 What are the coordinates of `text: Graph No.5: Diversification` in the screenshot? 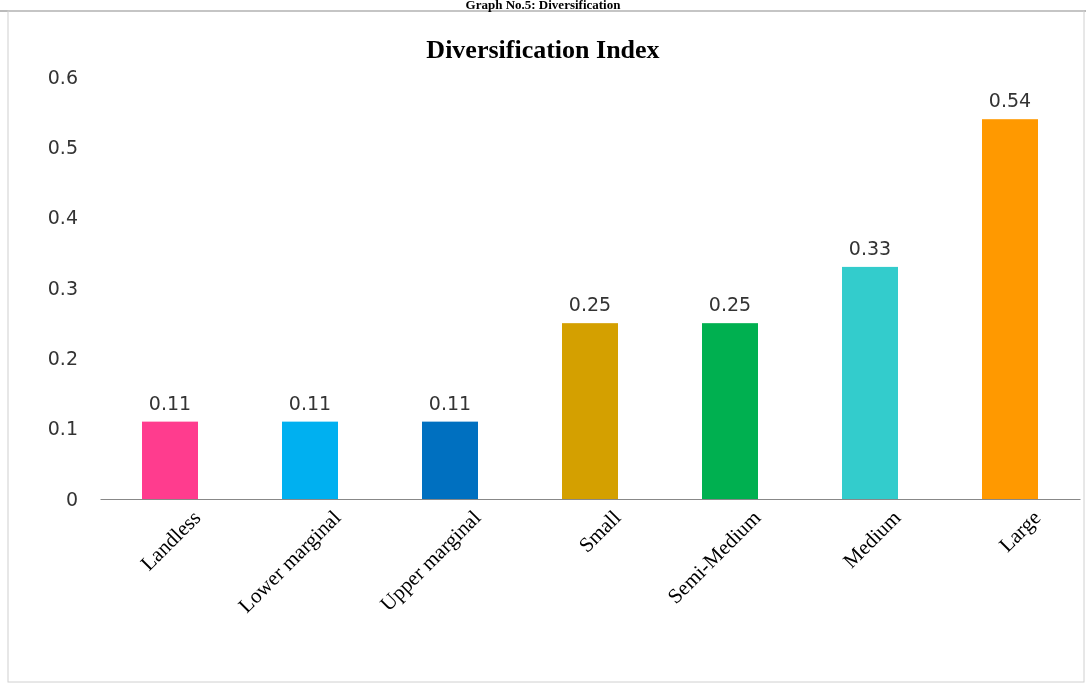 It's located at (543, 6).